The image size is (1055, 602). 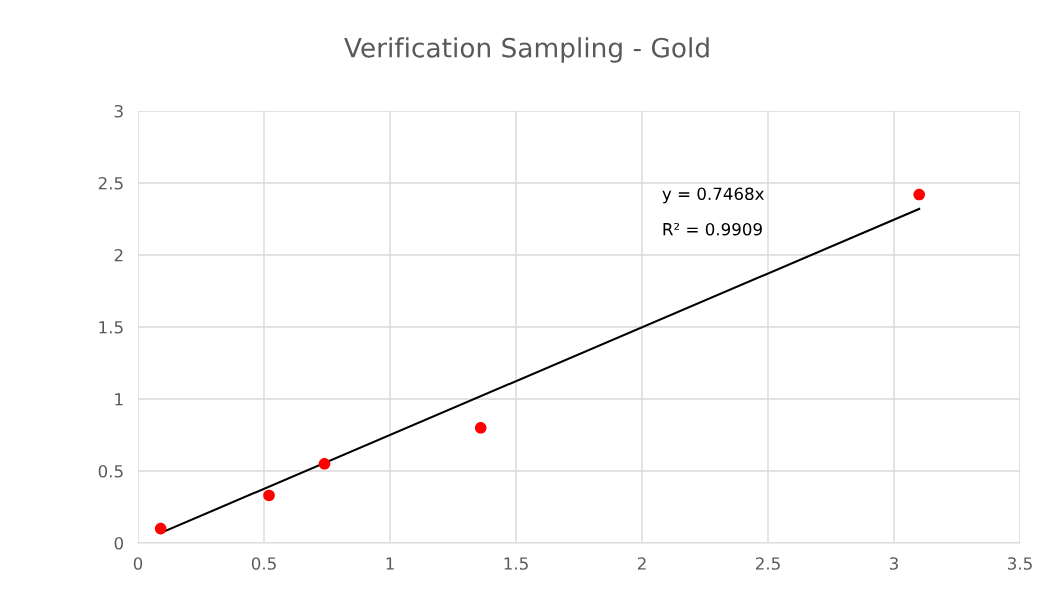 What do you see at coordinates (516, 563) in the screenshot?
I see `x-tick-label: 1.5` at bounding box center [516, 563].